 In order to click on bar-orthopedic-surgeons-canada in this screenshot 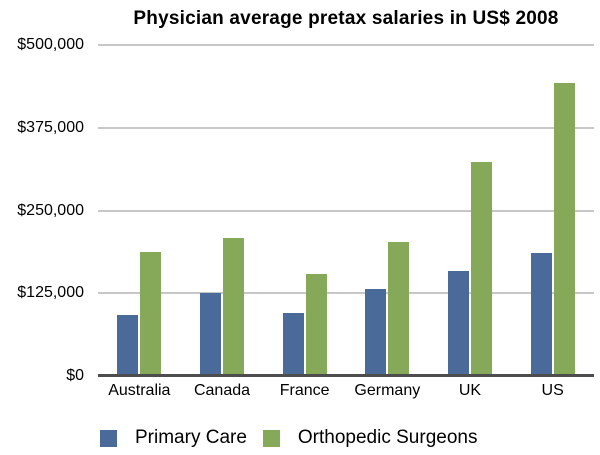, I will do `click(233, 307)`.